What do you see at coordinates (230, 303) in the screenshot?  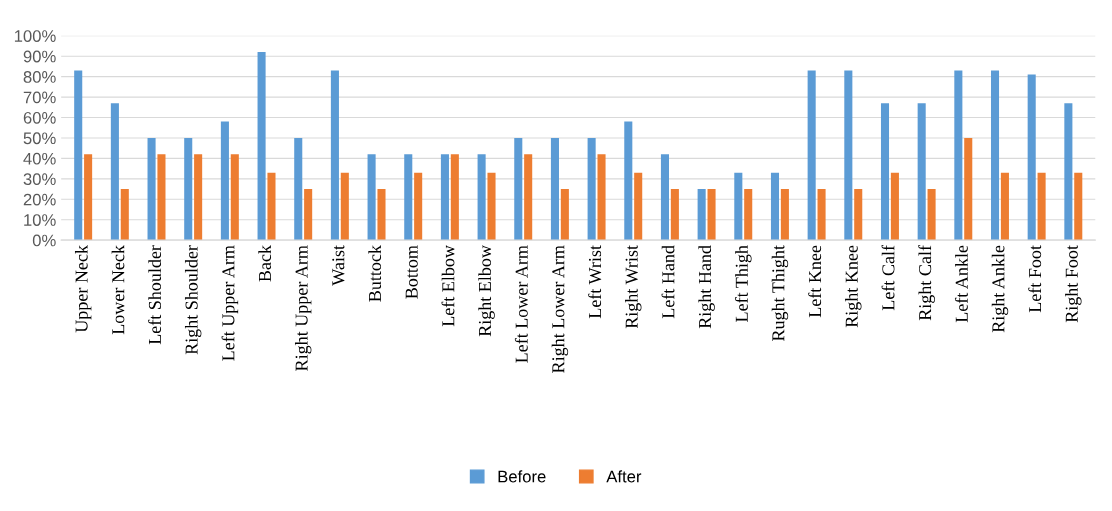 I see `x-tick-label: Left Upper Arm` at bounding box center [230, 303].